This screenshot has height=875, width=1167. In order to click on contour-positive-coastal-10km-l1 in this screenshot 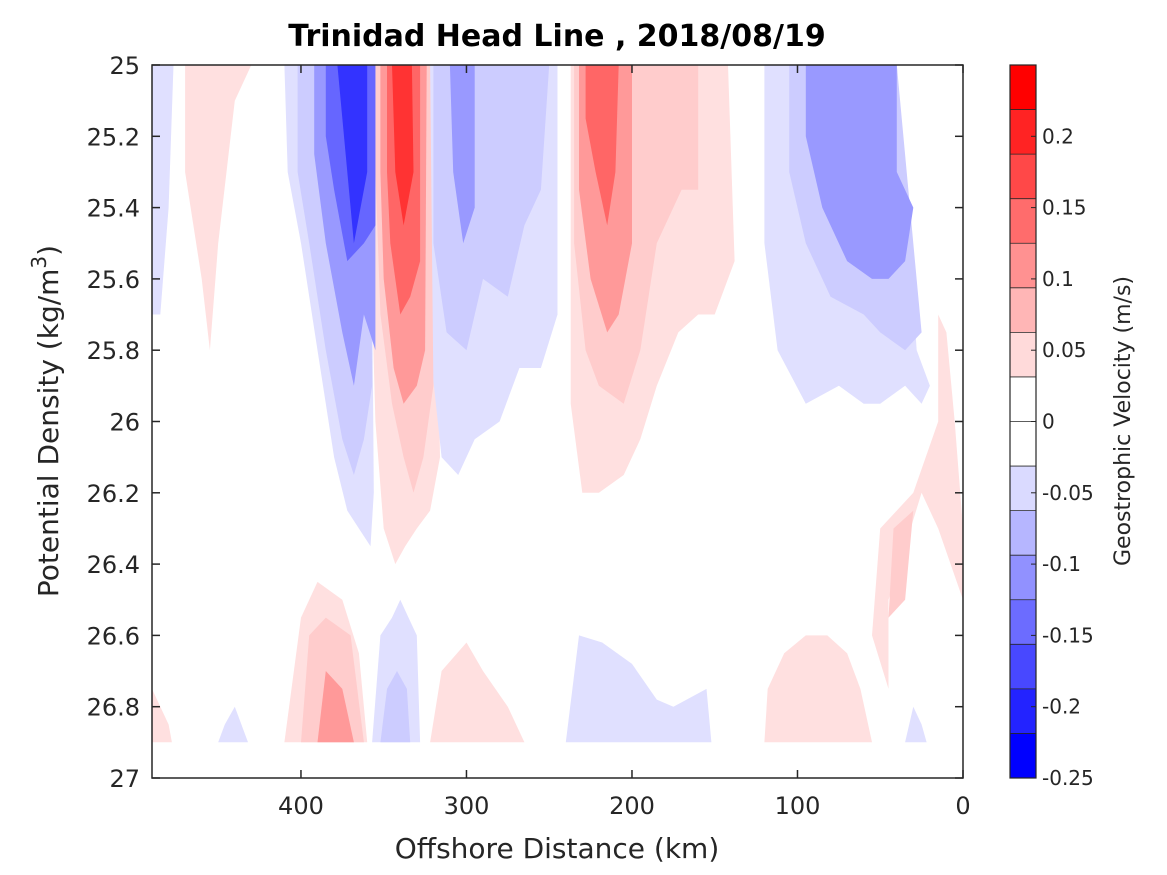, I will do `click(901, 564)`.